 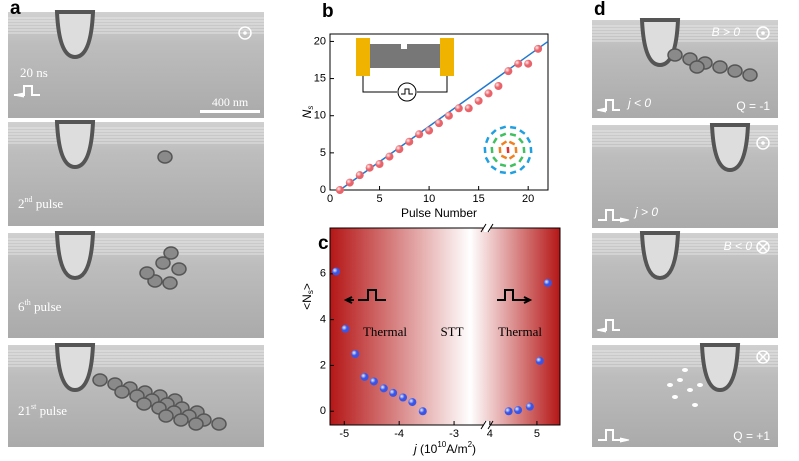 I want to click on x-axis-label: (10, so click(x=427, y=449).